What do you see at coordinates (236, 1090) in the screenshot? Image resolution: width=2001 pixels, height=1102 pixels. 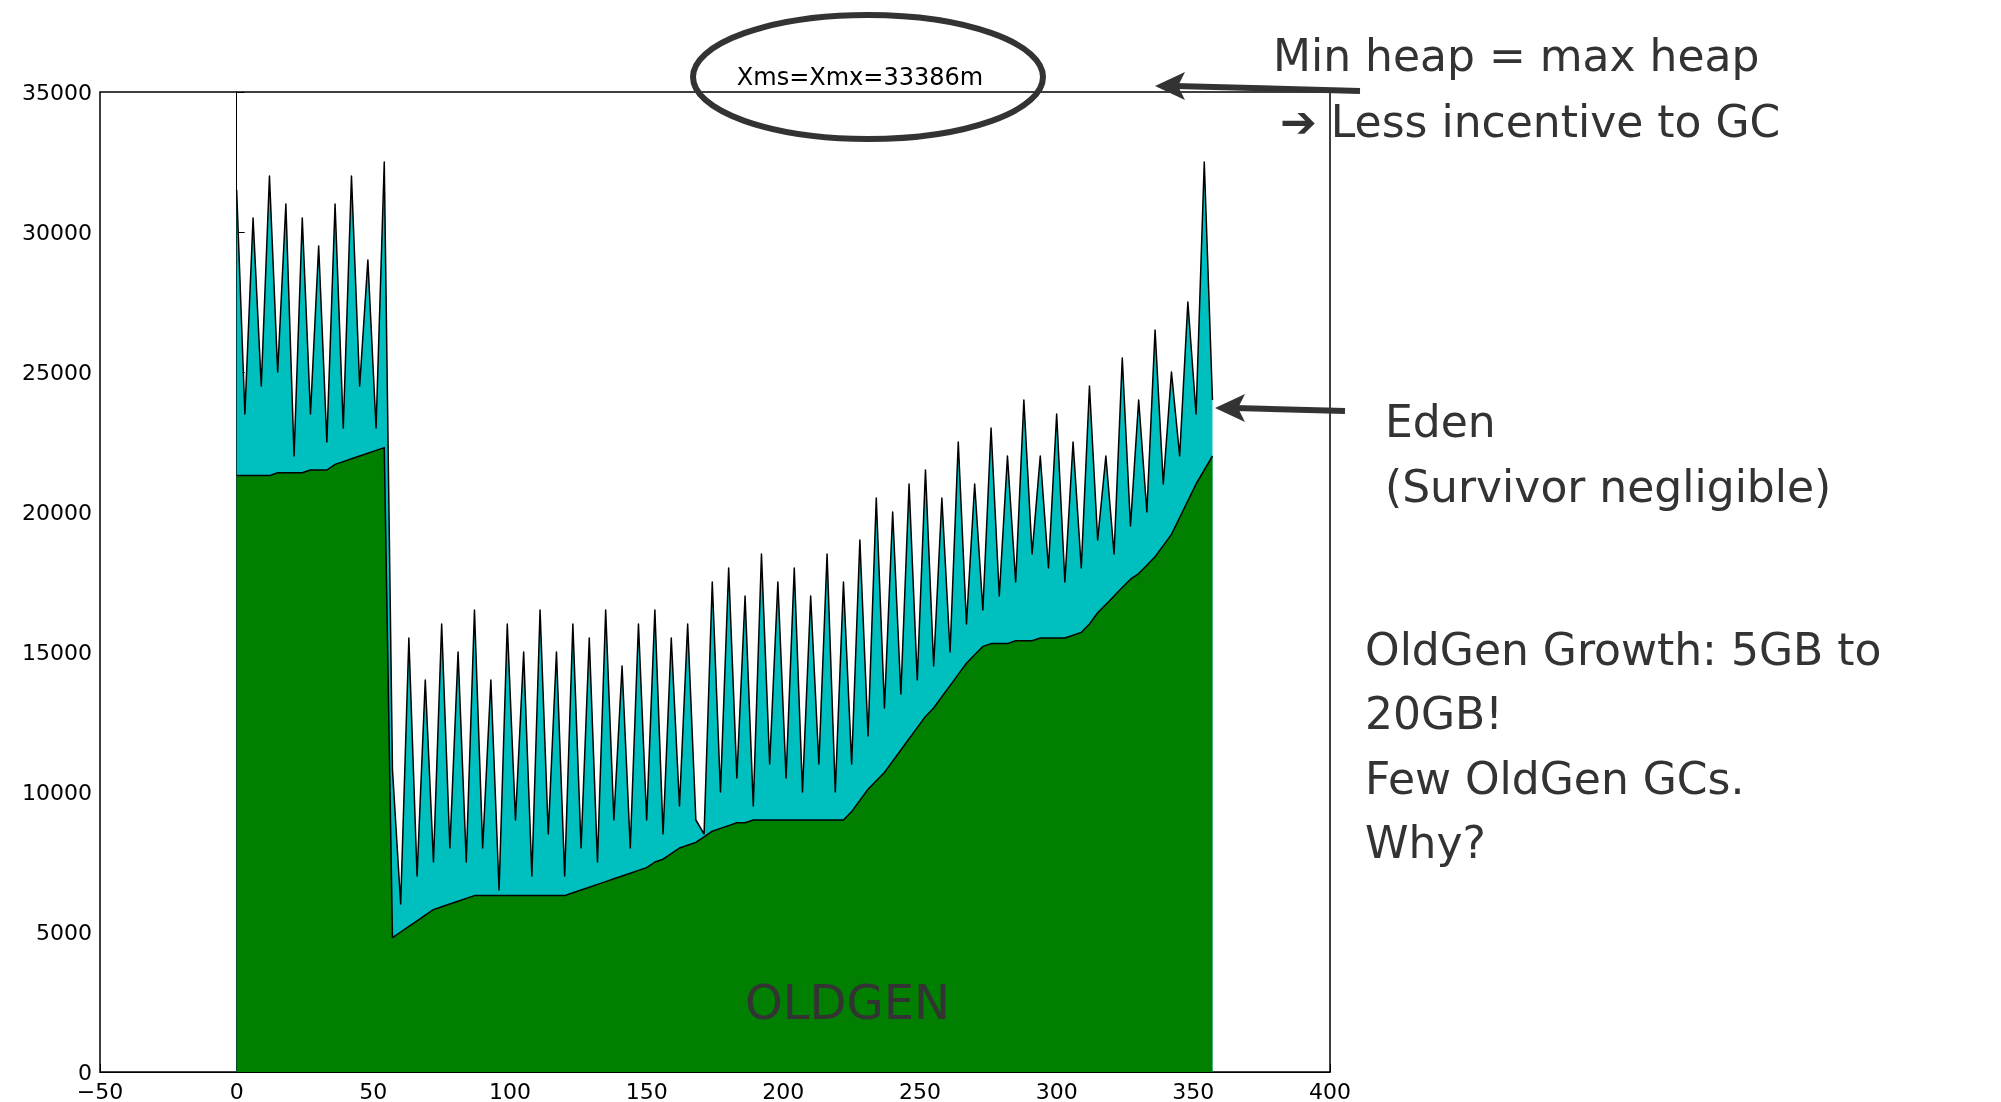 I see `x-tick-label: 0` at bounding box center [236, 1090].